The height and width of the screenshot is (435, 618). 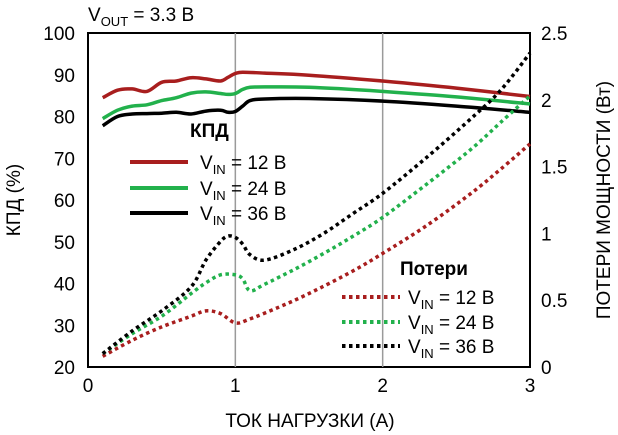 I want to click on y-tick-label-left: 20, so click(x=64, y=368).